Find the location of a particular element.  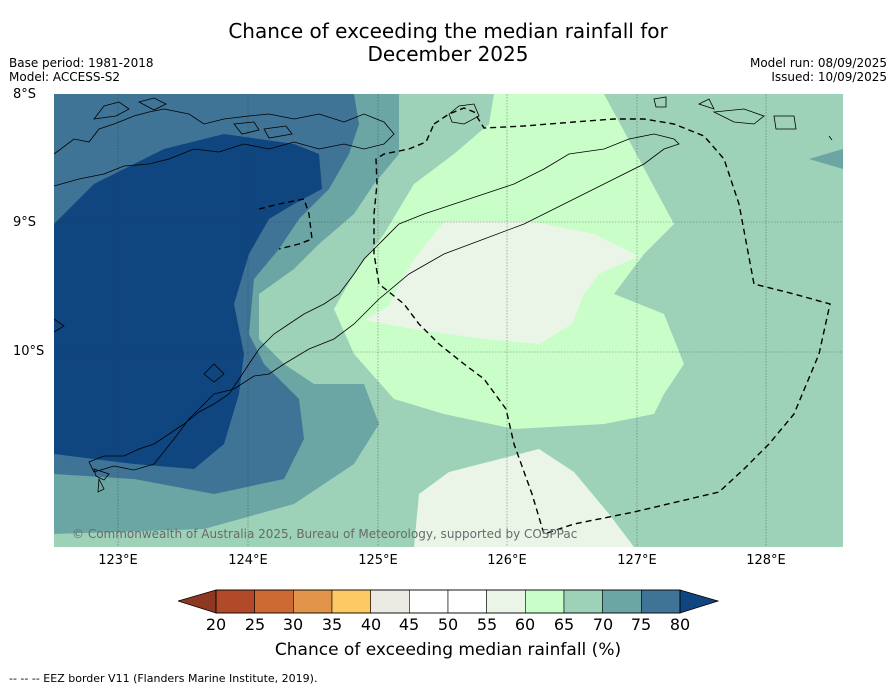

lon-label-124e: 124°E is located at coordinates (248, 560).